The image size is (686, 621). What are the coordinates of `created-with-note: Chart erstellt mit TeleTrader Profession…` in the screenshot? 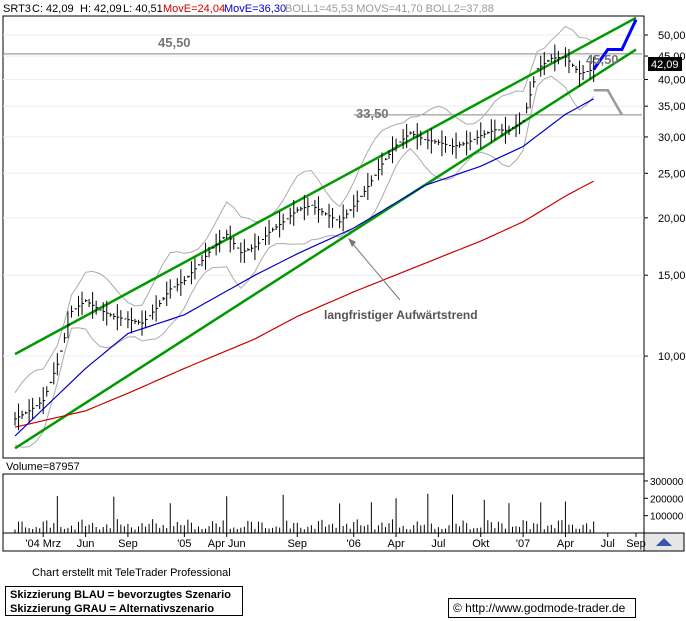 It's located at (131, 573).